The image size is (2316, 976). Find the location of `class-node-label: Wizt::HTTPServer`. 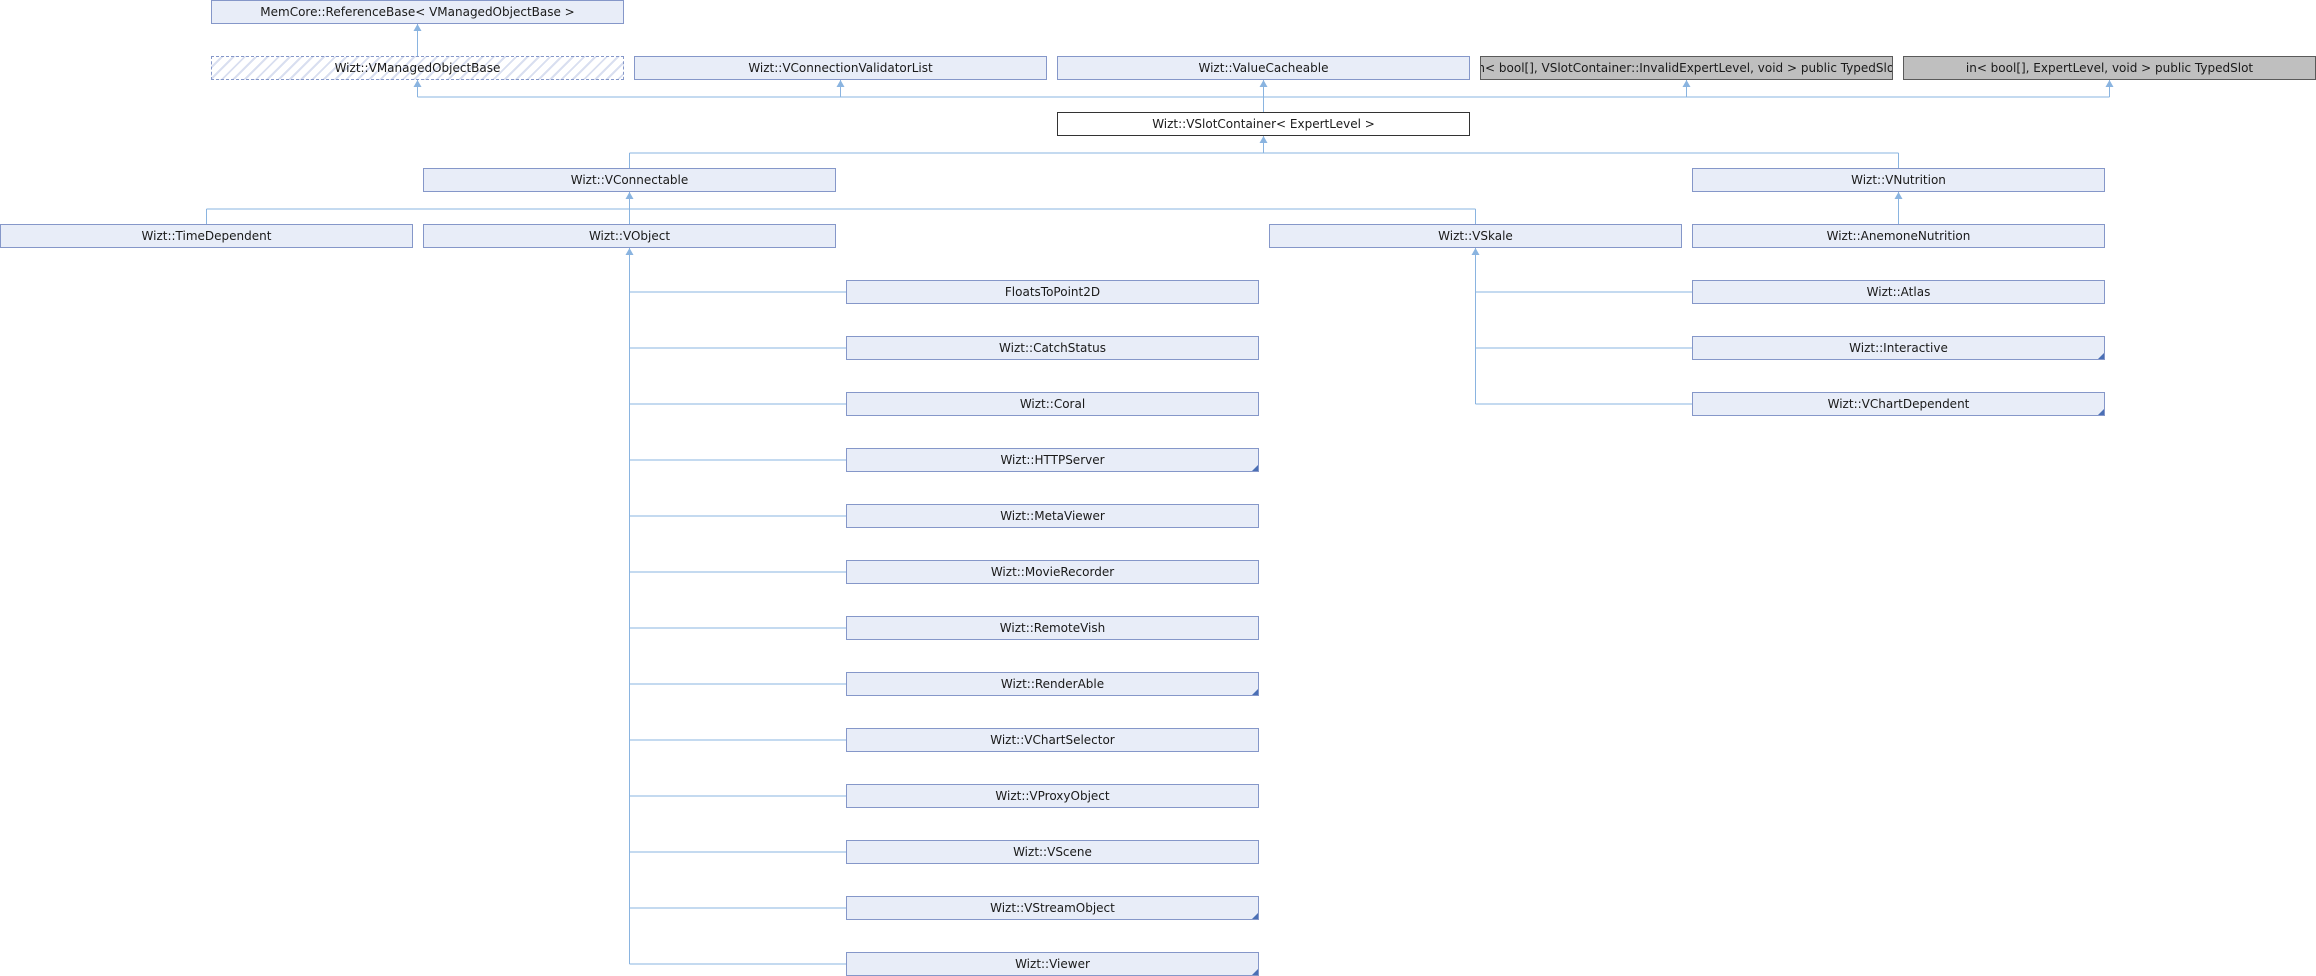

class-node-label: Wizt::HTTPServer is located at coordinates (1052, 460).